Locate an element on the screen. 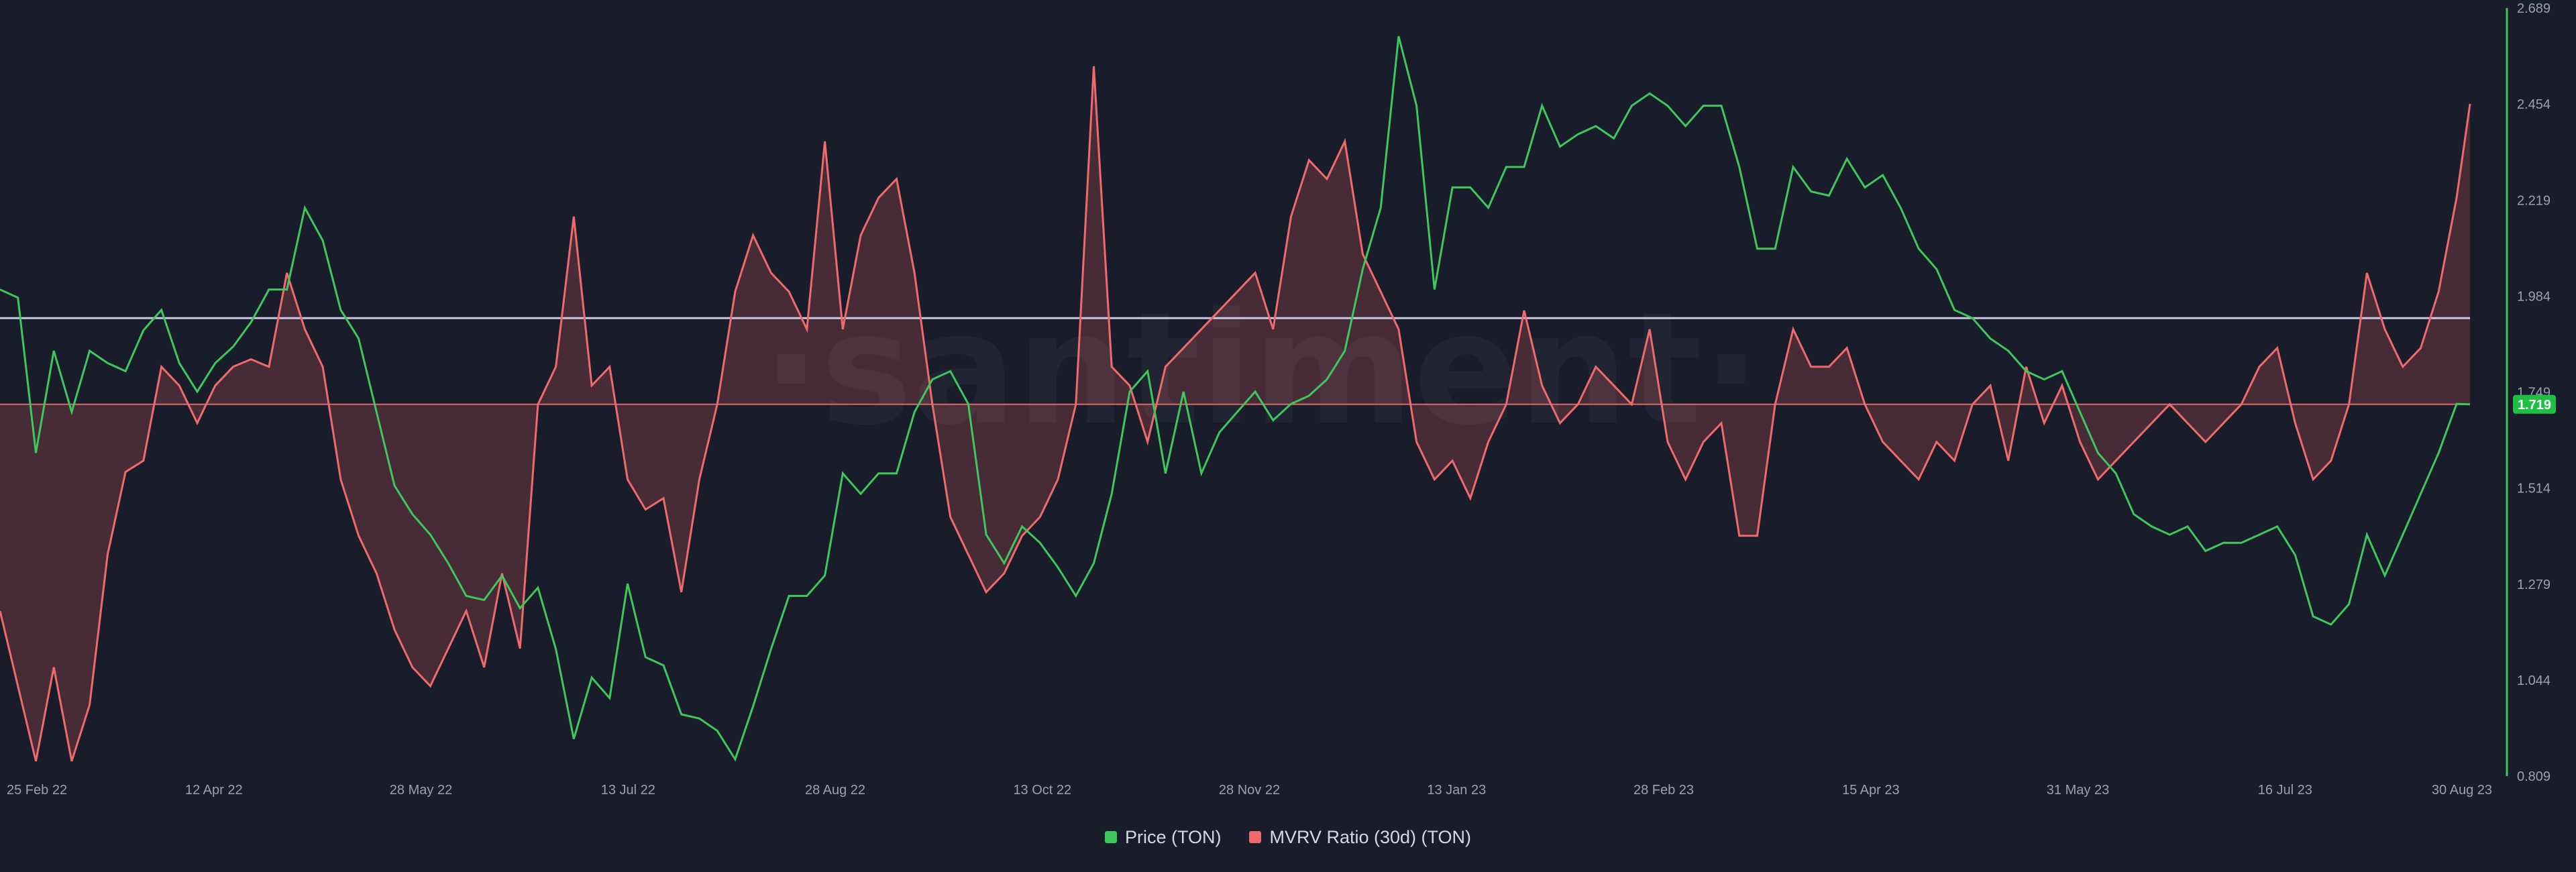 The image size is (2576, 872). x-tick-label: 13 Jul 22 is located at coordinates (628, 790).